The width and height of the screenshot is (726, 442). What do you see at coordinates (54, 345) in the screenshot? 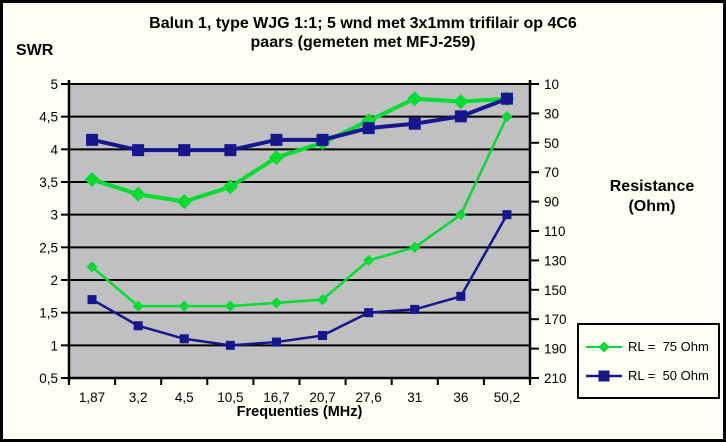
I see `left-axis-tick-label: 1` at bounding box center [54, 345].